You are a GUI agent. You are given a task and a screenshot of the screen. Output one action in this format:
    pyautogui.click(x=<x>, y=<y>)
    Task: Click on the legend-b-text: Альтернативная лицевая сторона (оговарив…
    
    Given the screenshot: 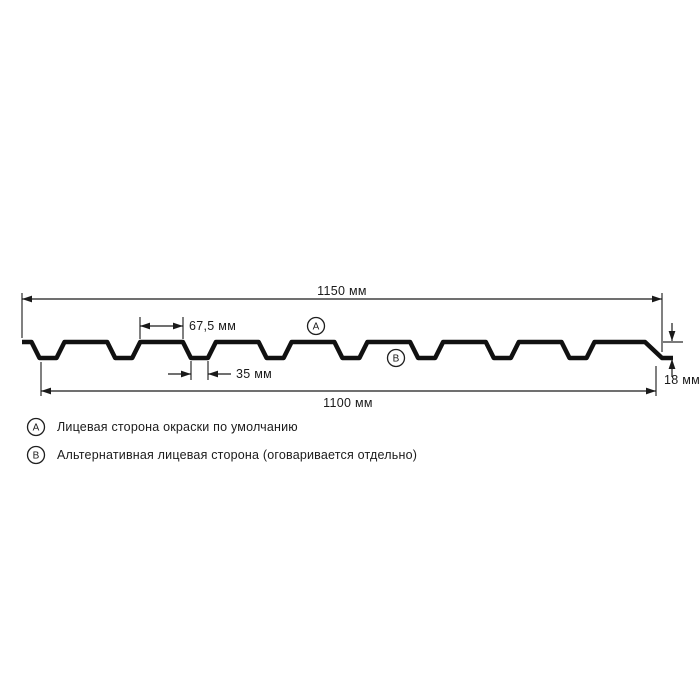 What is the action you would take?
    pyautogui.click(x=237, y=455)
    